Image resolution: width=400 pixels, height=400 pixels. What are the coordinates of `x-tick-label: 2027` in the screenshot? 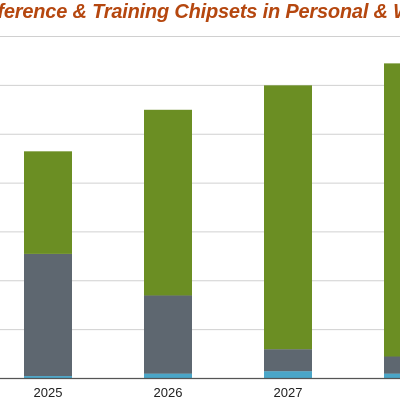 It's located at (288, 392).